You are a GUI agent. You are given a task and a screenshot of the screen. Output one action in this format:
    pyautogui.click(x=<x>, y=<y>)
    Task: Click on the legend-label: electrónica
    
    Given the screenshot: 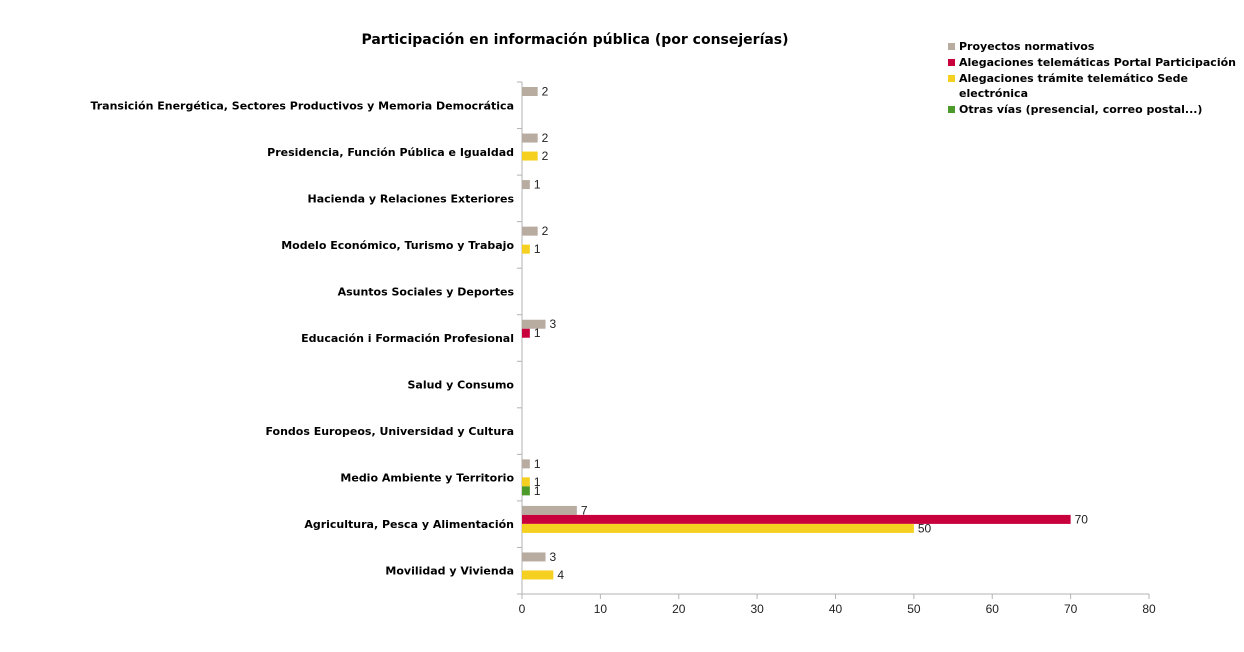 What is the action you would take?
    pyautogui.click(x=993, y=93)
    